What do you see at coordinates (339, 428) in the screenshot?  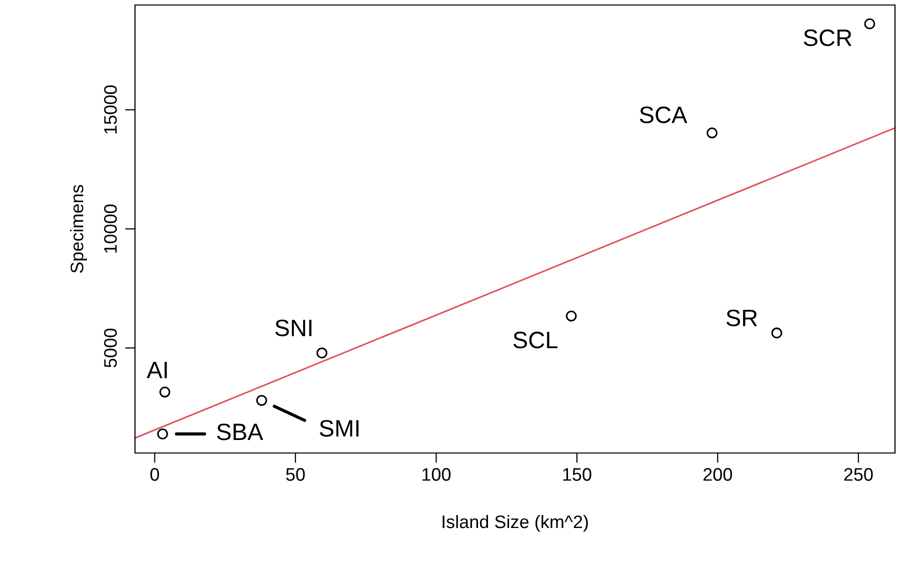 I see `annotation: SMI` at bounding box center [339, 428].